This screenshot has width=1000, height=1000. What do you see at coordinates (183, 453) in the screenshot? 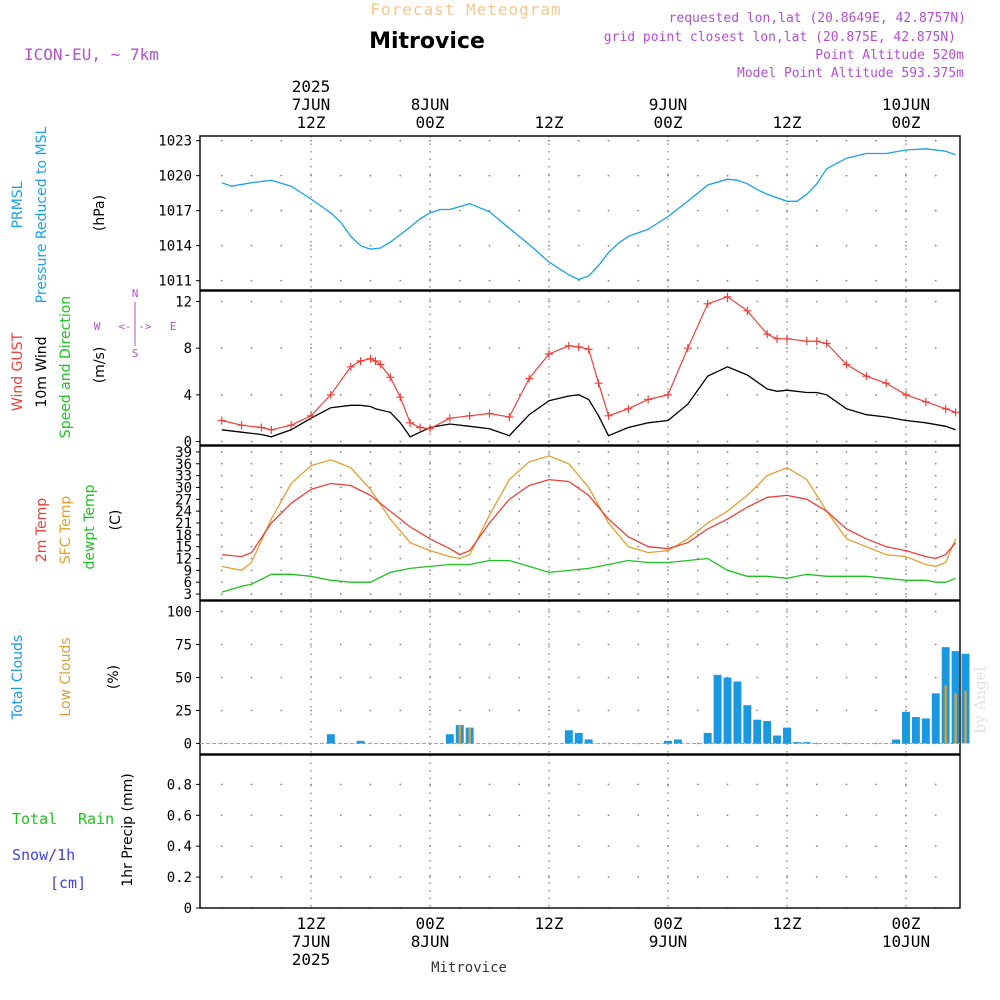
I see `temp-ytick-label: 39` at bounding box center [183, 453].